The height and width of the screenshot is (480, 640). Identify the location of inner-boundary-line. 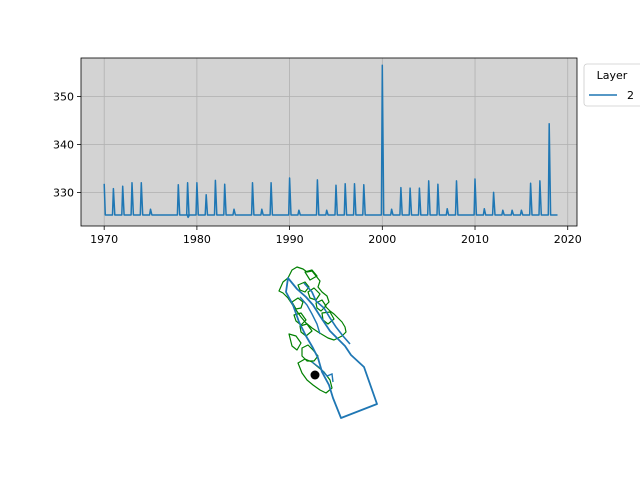
(327, 313).